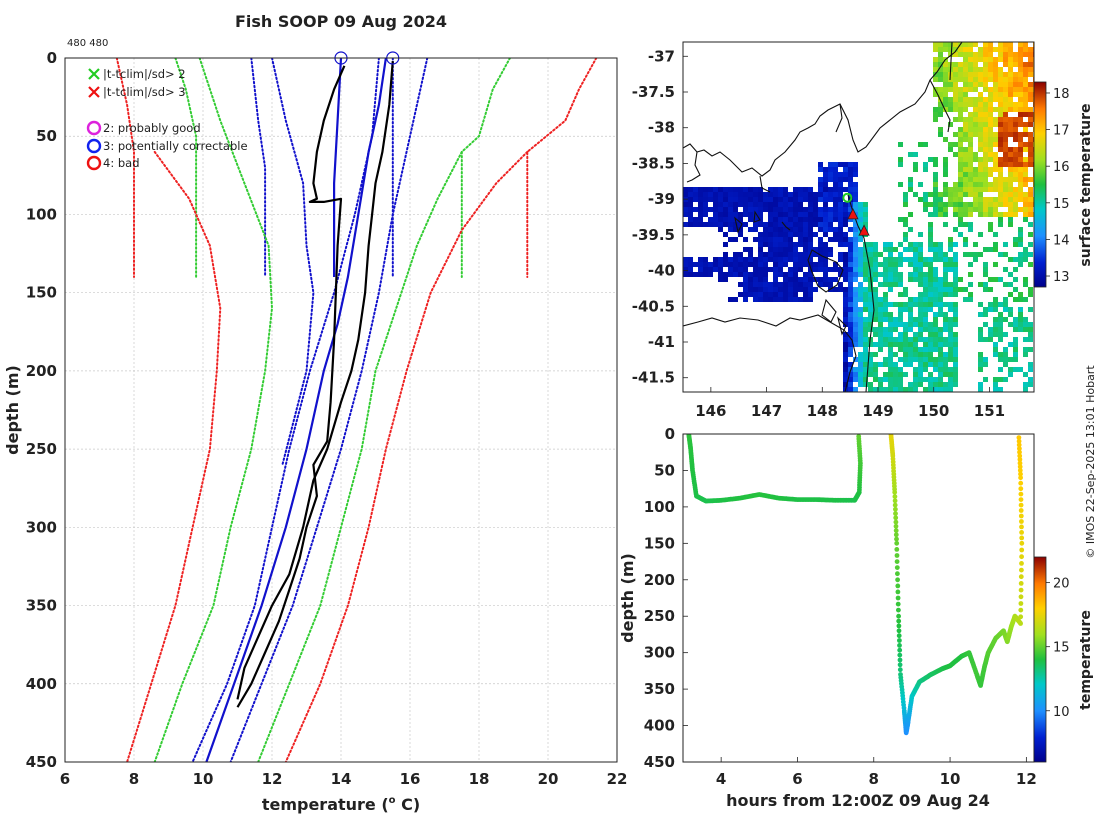 The image size is (1100, 820). Describe the element at coordinates (764, 148) in the screenshot. I see `coast-bays` at that location.